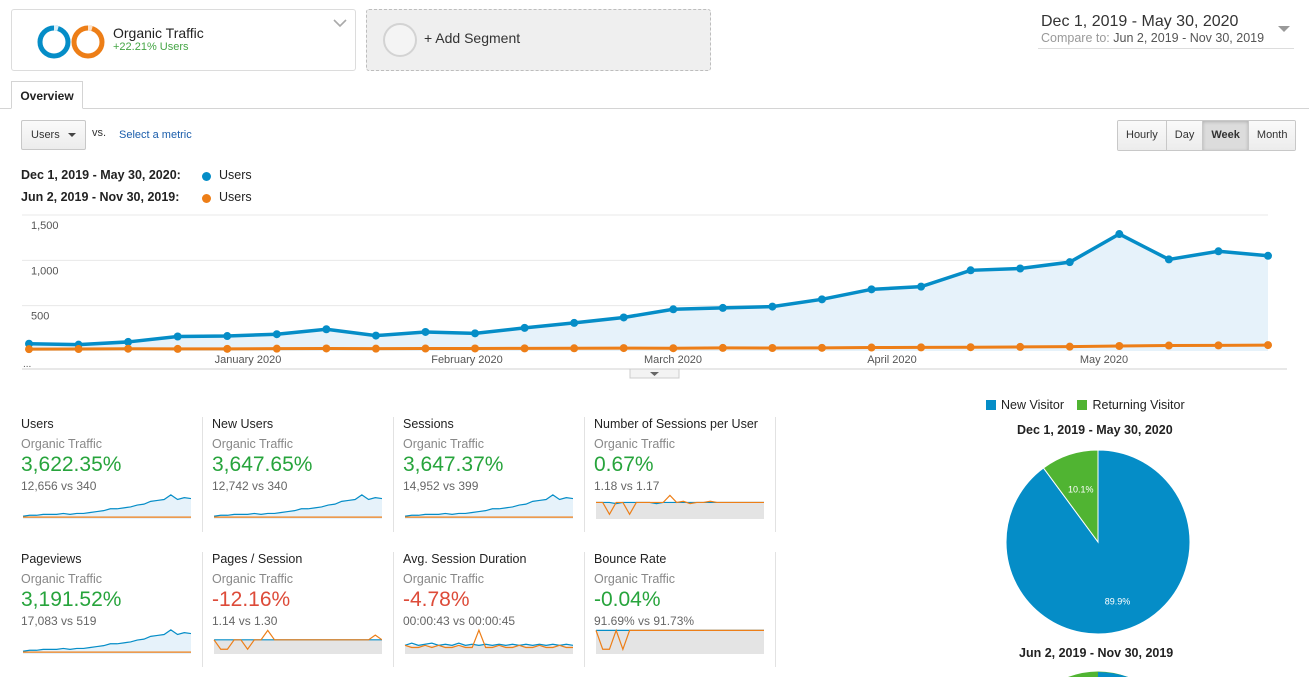  What do you see at coordinates (648, 347) in the screenshot?
I see `previous-series-line` at bounding box center [648, 347].